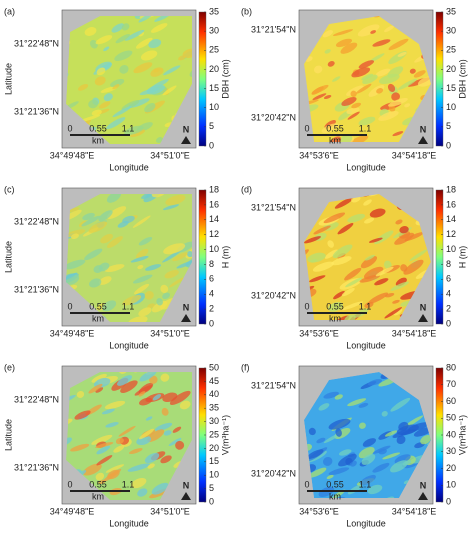  What do you see at coordinates (69, 128) in the screenshot?
I see `scale-label: 0` at bounding box center [69, 128].